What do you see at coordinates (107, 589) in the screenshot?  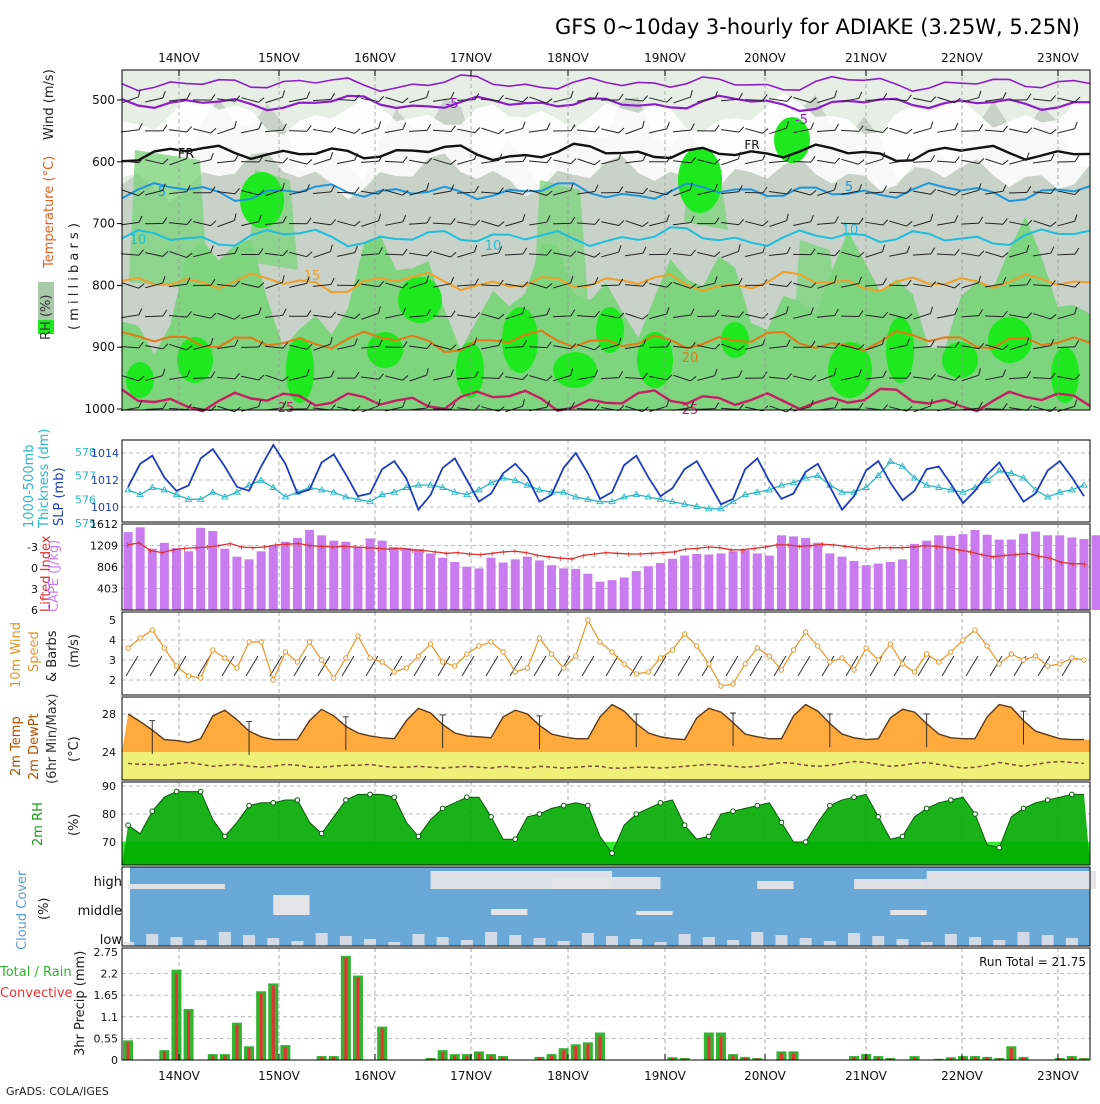 I see `cape-tick-label: 403` at bounding box center [107, 589].